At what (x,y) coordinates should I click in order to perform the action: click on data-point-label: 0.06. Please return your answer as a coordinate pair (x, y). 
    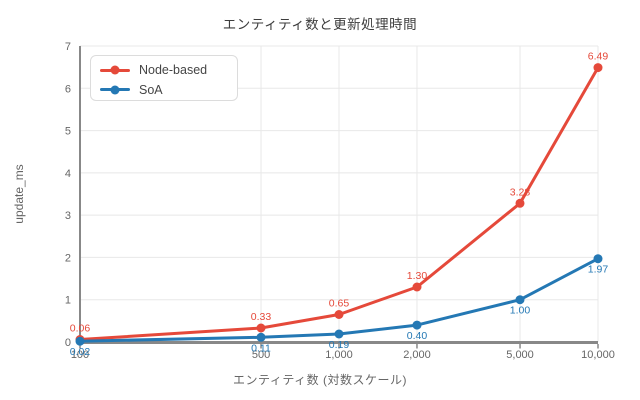
    Looking at the image, I should click on (80, 329).